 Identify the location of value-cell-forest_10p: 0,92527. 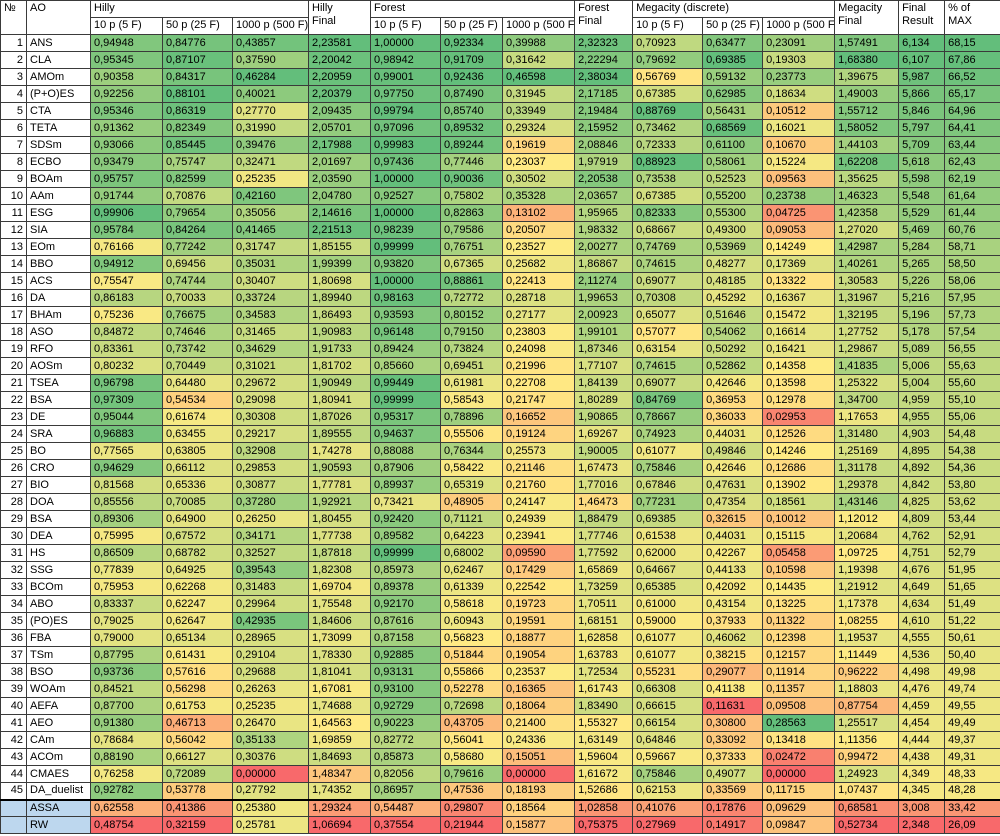
(406, 196).